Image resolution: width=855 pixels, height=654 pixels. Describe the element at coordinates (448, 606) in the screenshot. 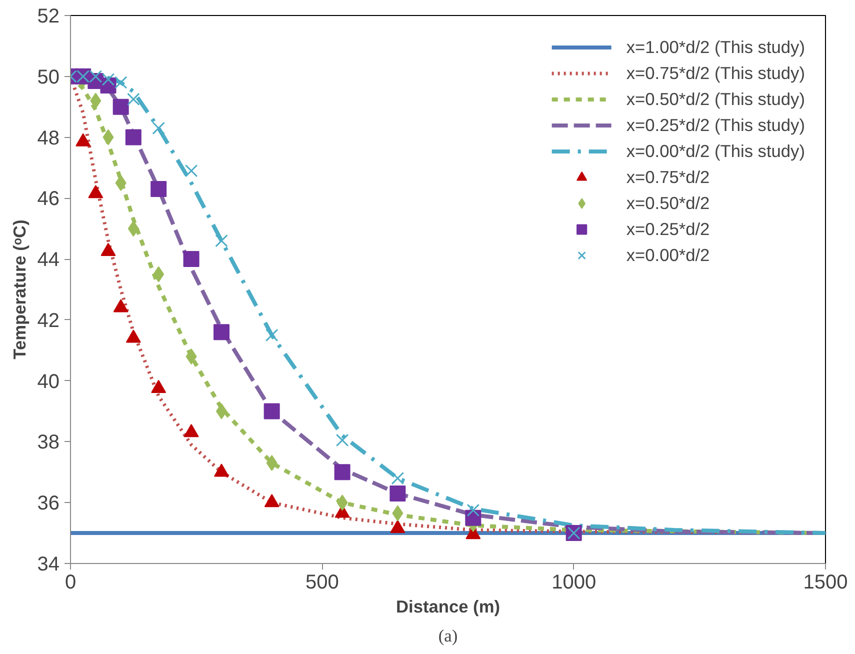

I see `x-axis-title: Distance (m)` at that location.